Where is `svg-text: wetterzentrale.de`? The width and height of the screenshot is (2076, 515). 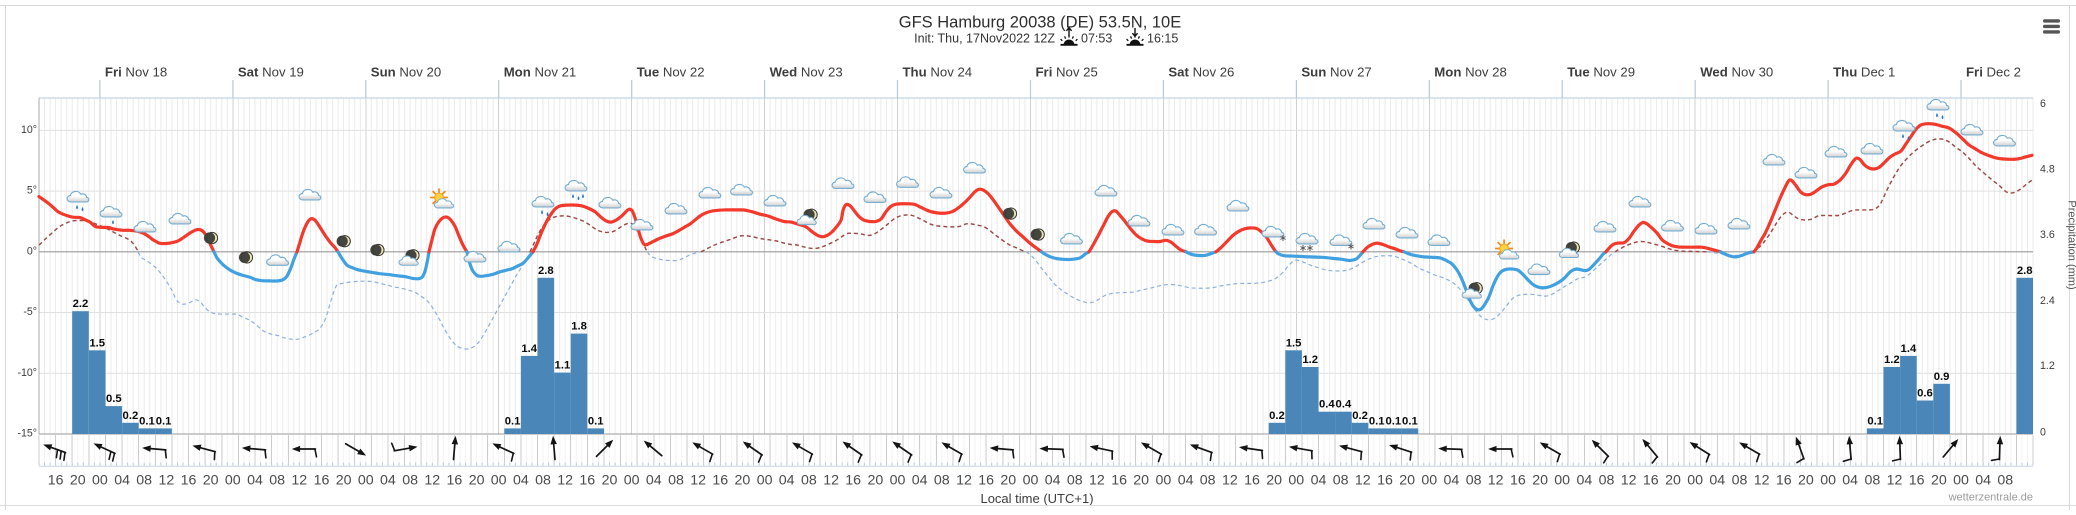
svg-text: wetterzentrale.de is located at coordinates (1990, 498).